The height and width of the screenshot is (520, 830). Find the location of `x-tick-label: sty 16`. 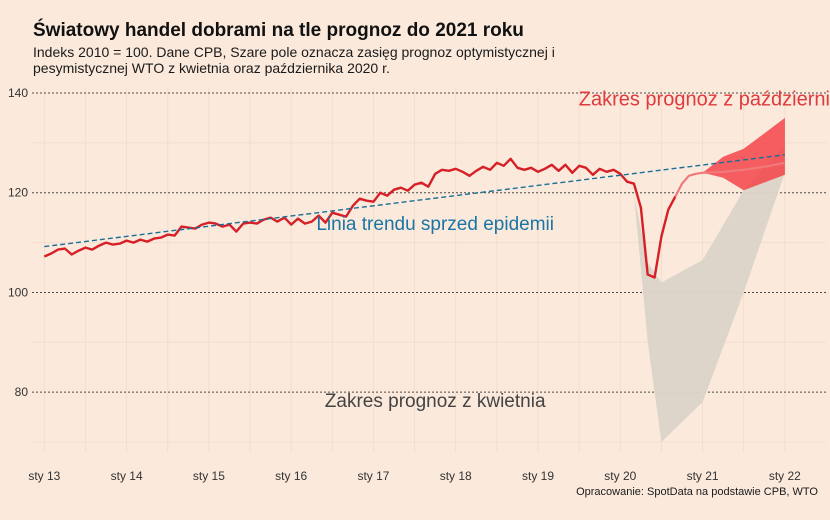

x-tick-label: sty 16 is located at coordinates (291, 476).